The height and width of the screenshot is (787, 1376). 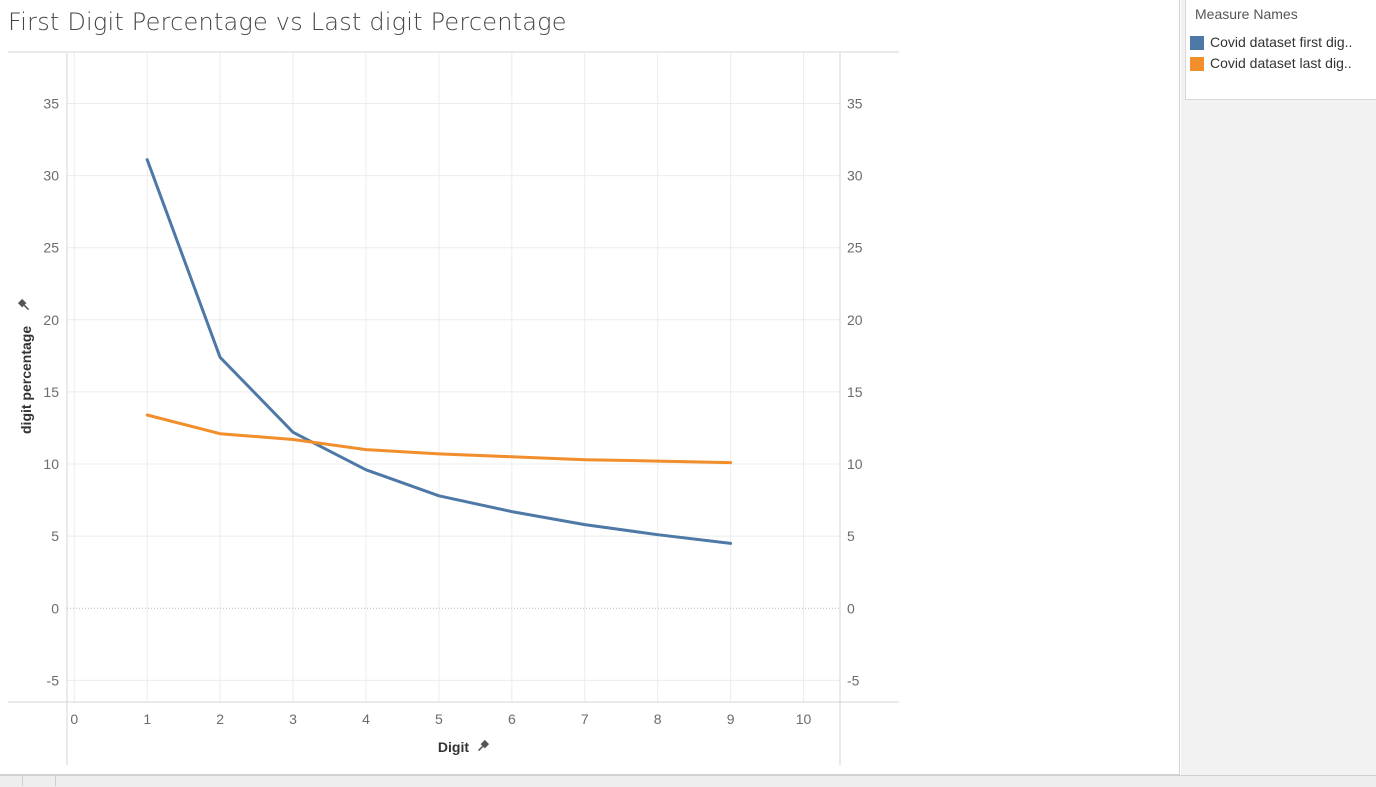 What do you see at coordinates (51, 176) in the screenshot?
I see `y-tick-label-left: 30` at bounding box center [51, 176].